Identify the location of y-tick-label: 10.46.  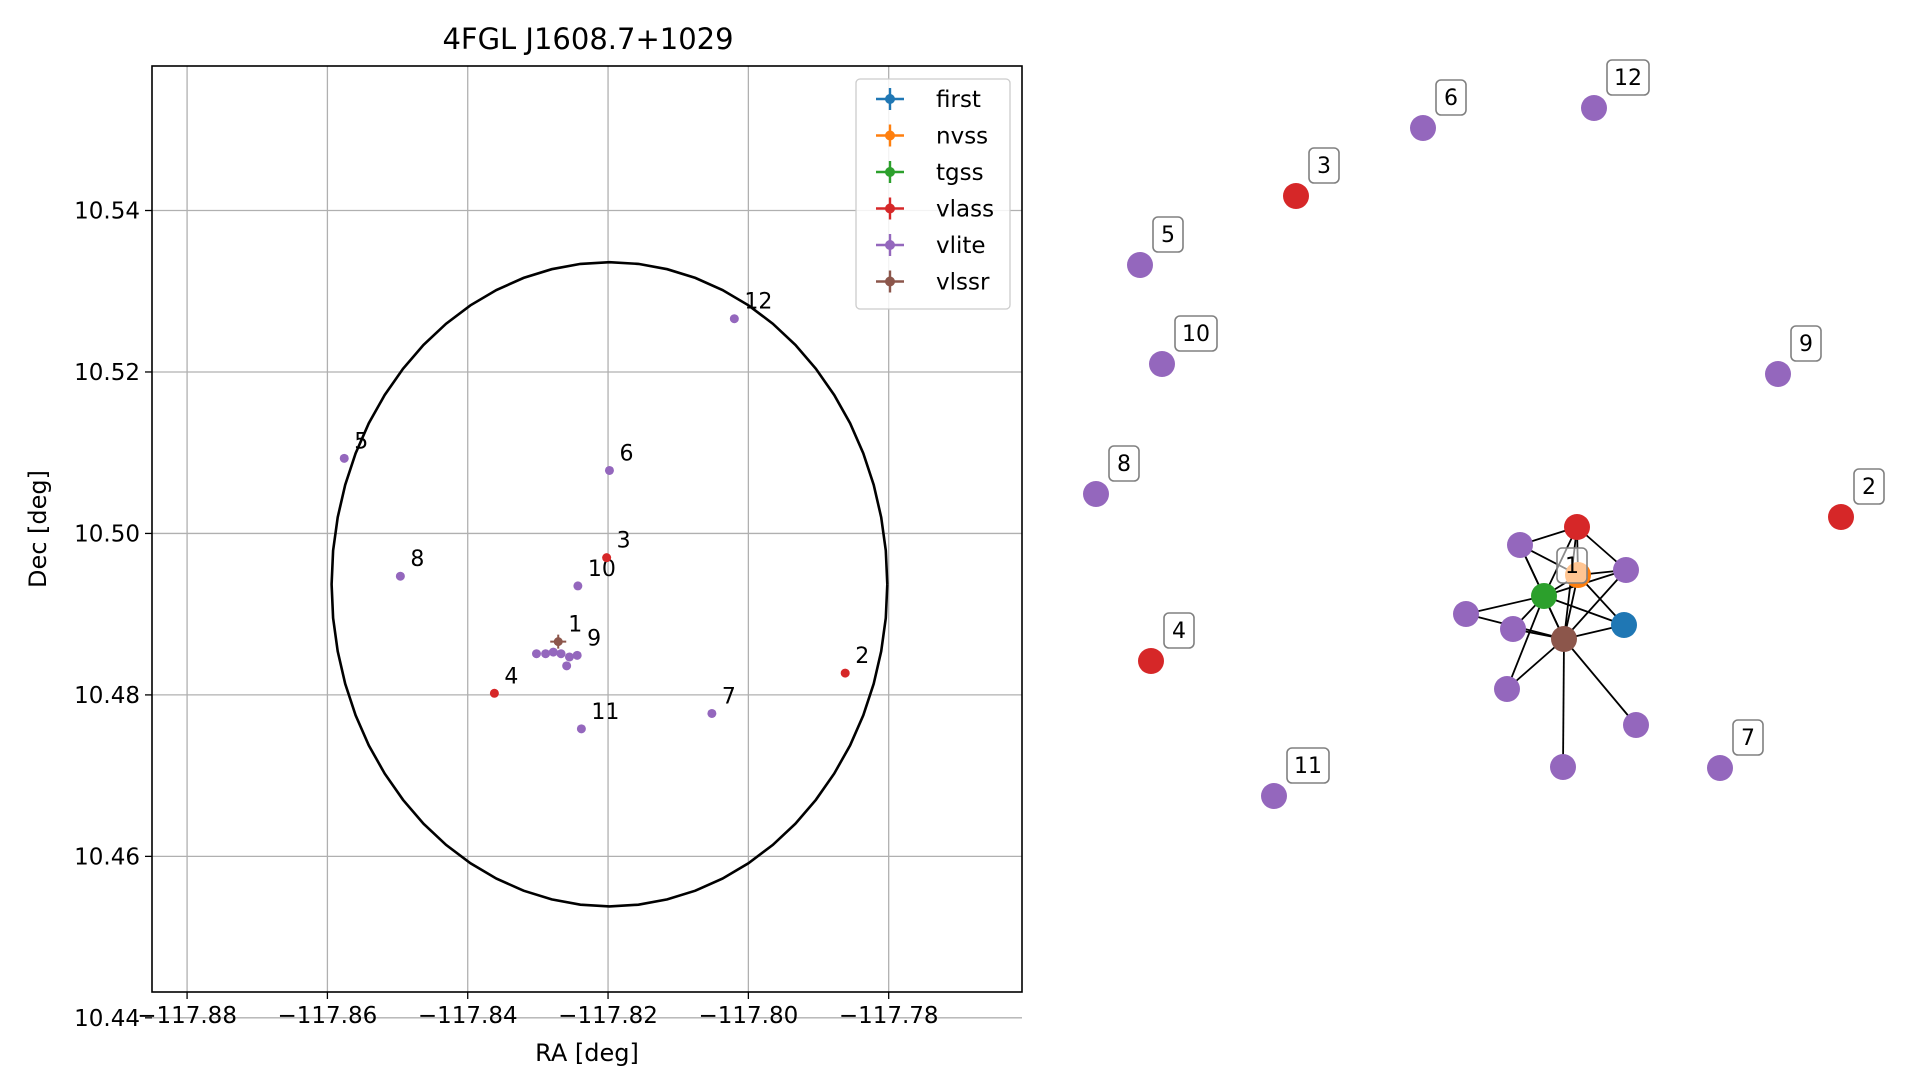
(107, 857).